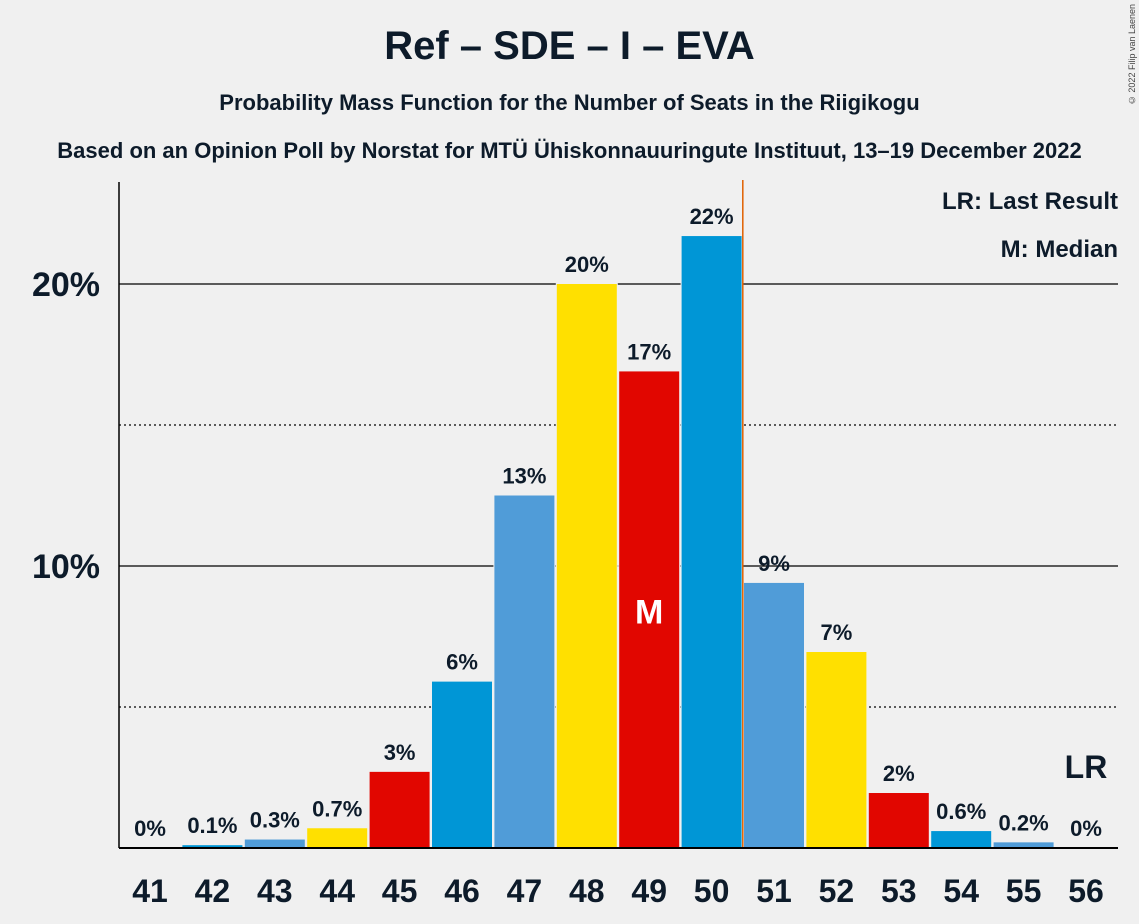 The width and height of the screenshot is (1139, 924). Describe the element at coordinates (712, 216) in the screenshot. I see `bar-value-label: 22%` at that location.